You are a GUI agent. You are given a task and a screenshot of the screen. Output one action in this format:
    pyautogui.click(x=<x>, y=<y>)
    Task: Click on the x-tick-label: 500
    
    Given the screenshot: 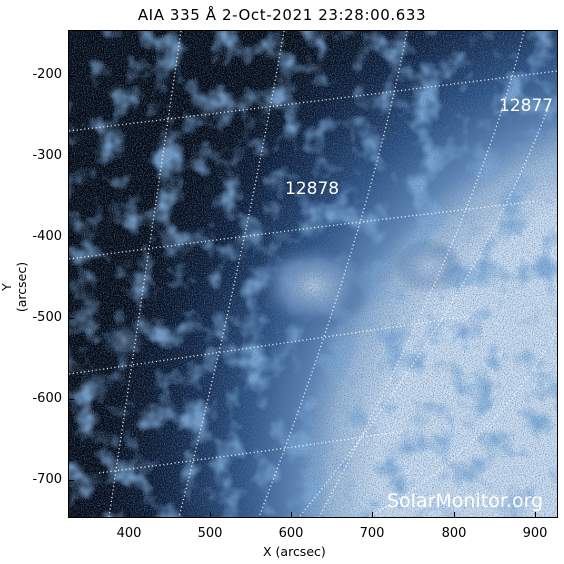 What is the action you would take?
    pyautogui.click(x=210, y=533)
    